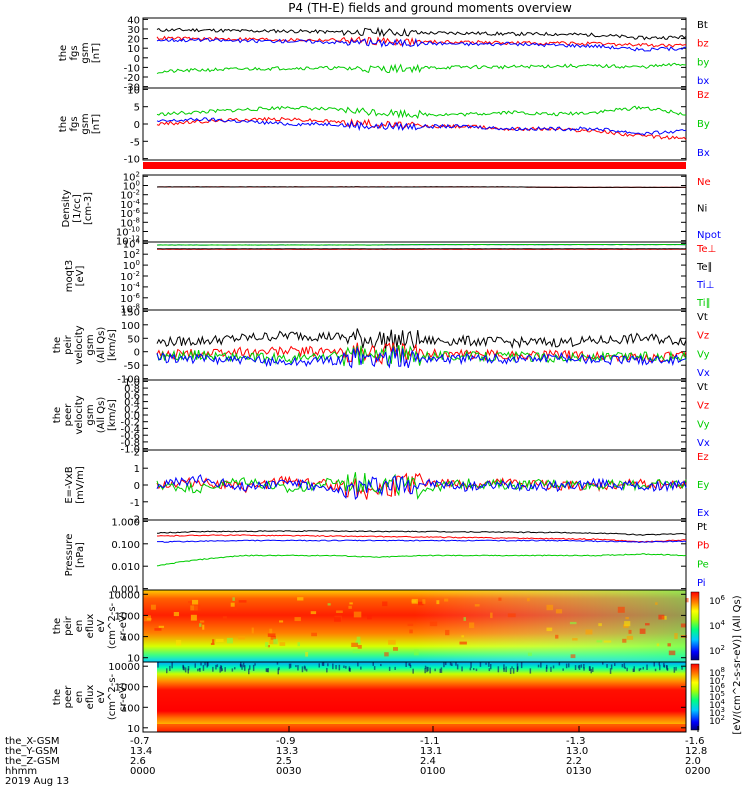 This screenshot has height=800, width=750. I want to click on y-label-line: fgs, so click(74, 123).